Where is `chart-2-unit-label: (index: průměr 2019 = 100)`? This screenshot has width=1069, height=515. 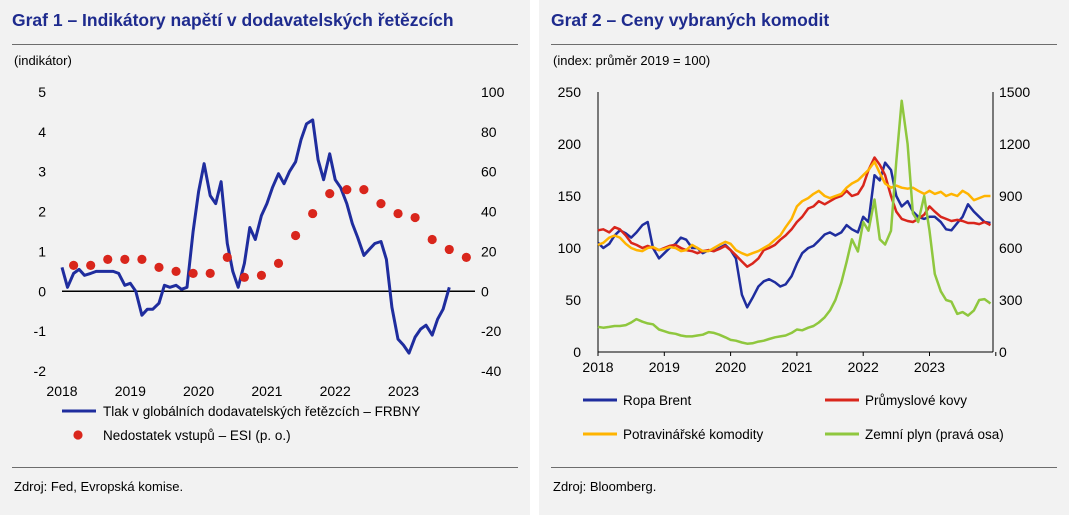
chart-2-unit-label: (index: průměr 2019 = 100) is located at coordinates (632, 60).